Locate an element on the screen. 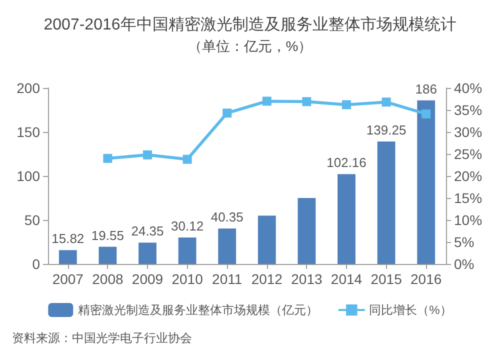 This screenshot has width=500, height=362. y2-tick-label: 20% is located at coordinates (468, 176).